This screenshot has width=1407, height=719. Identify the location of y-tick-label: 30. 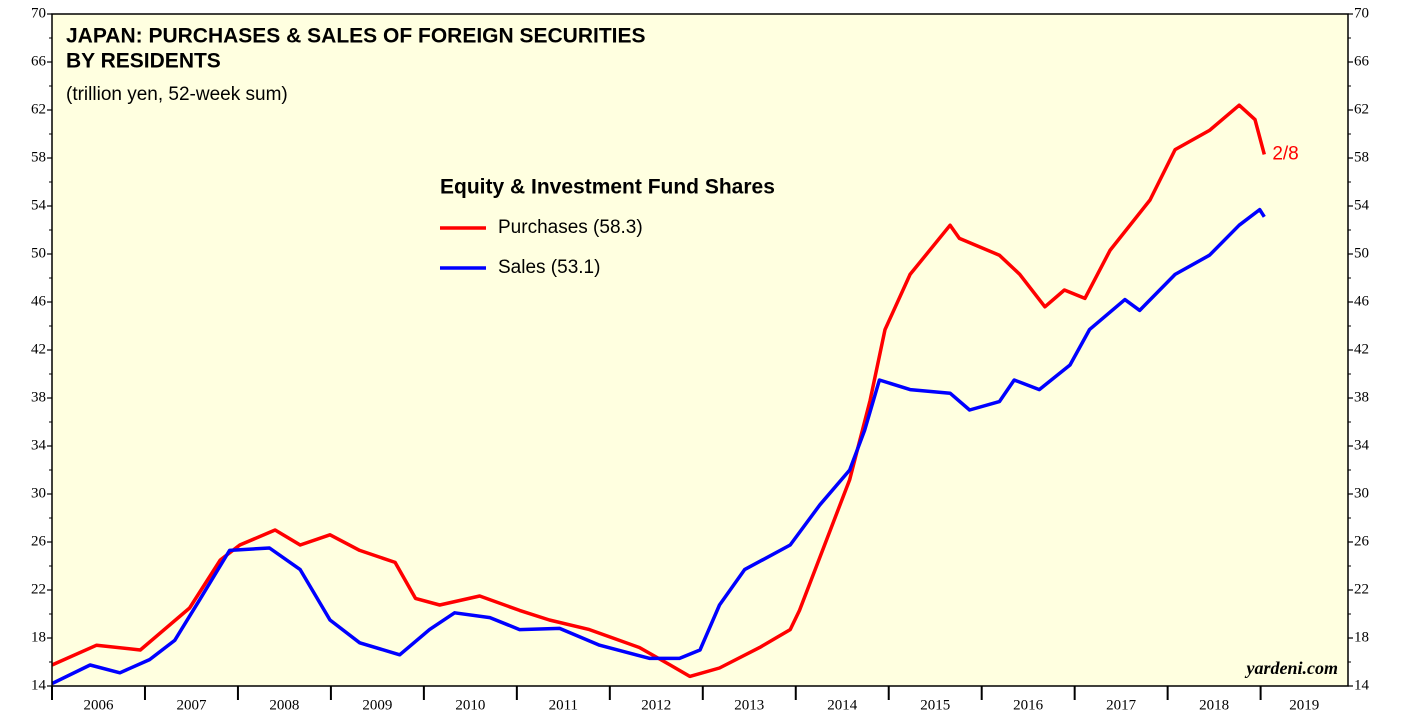
(38, 493).